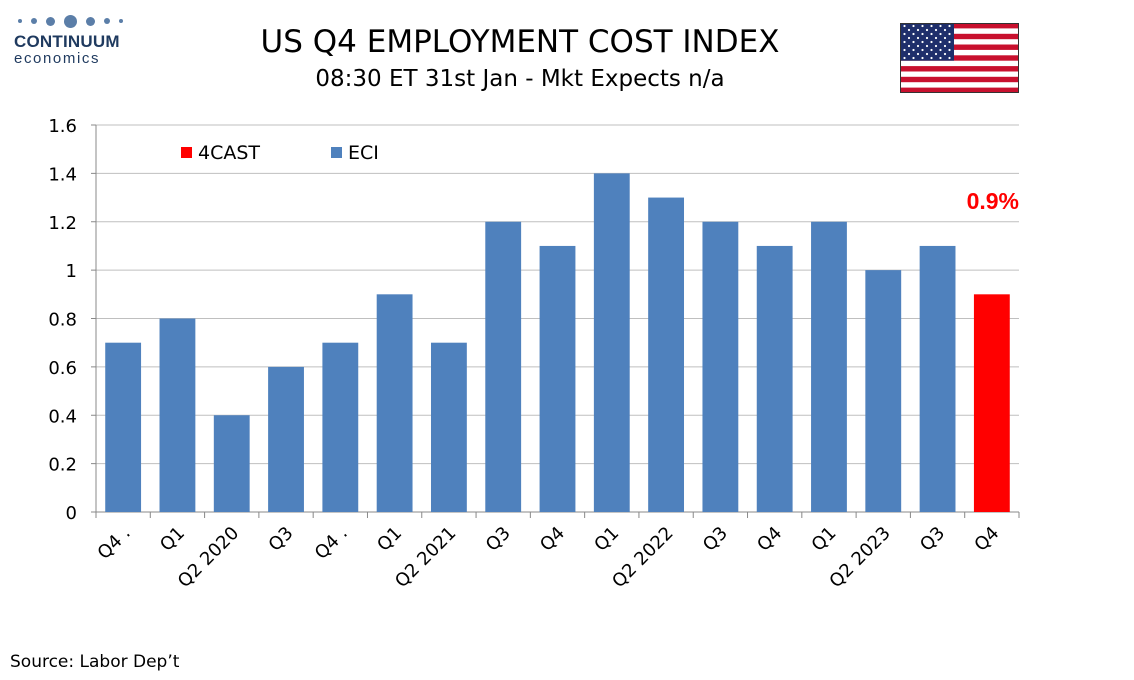 This screenshot has height=680, width=1134. Describe the element at coordinates (62, 320) in the screenshot. I see `y-tick-label: 0.8` at that location.